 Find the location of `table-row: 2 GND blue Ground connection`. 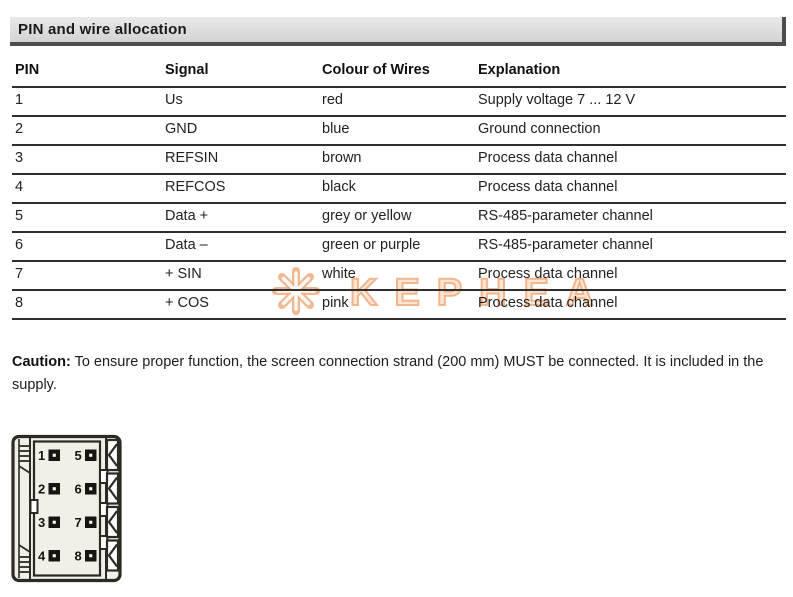

table-row: 2 GND blue Ground connection is located at coordinates (399, 131).